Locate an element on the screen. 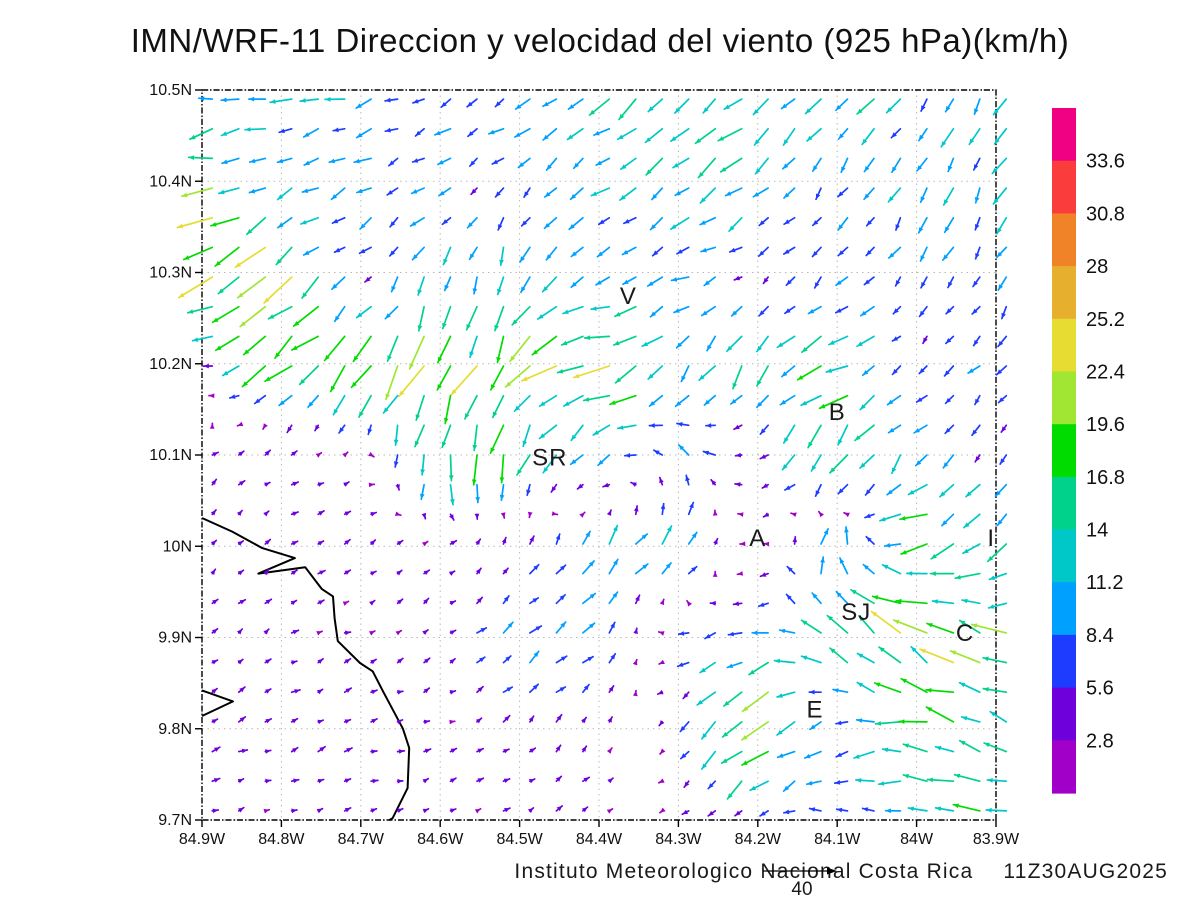  colorbar-cell is located at coordinates (1064, 767).